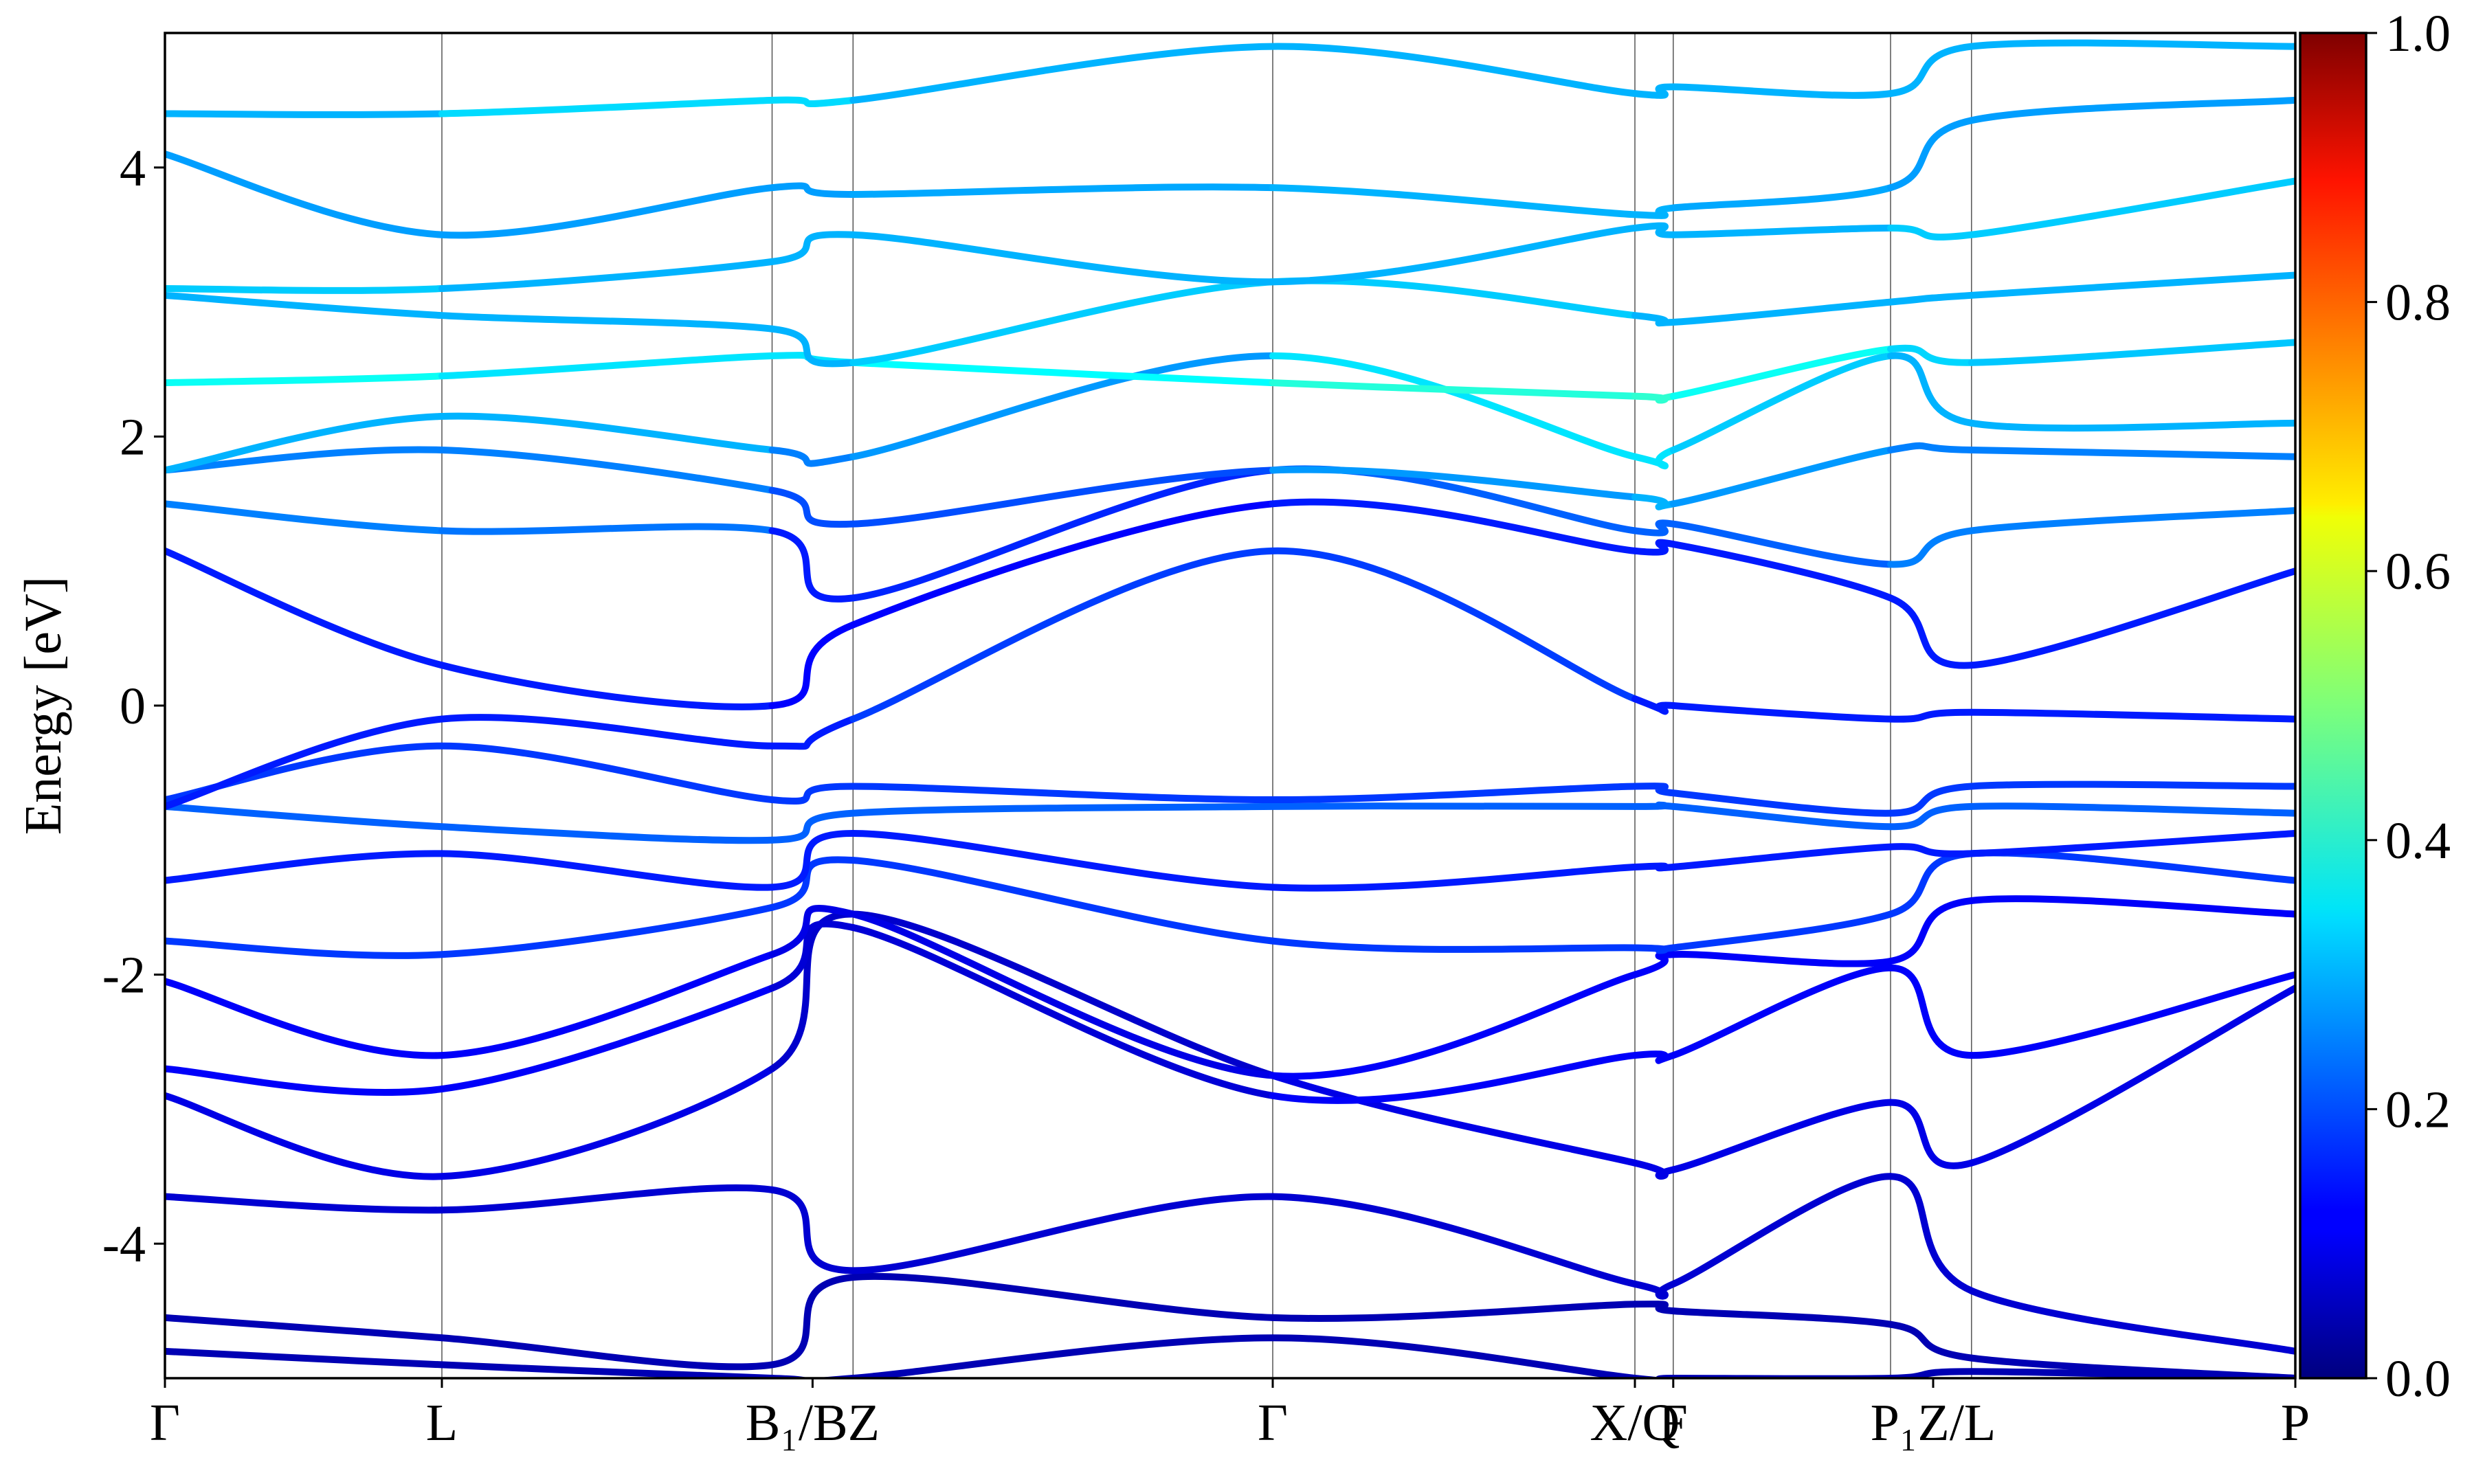 This screenshot has height=1484, width=2474. I want to click on y-tick-label: 4, so click(133, 168).